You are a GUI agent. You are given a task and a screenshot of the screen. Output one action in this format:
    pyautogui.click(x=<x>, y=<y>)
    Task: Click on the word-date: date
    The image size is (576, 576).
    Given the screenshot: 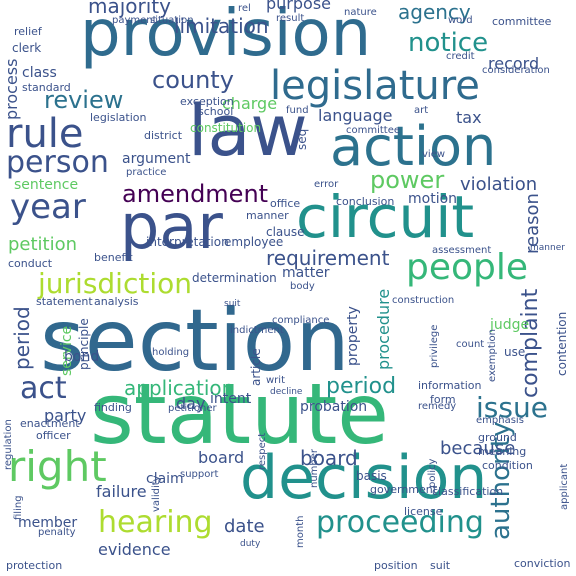 What is the action you would take?
    pyautogui.click(x=244, y=526)
    